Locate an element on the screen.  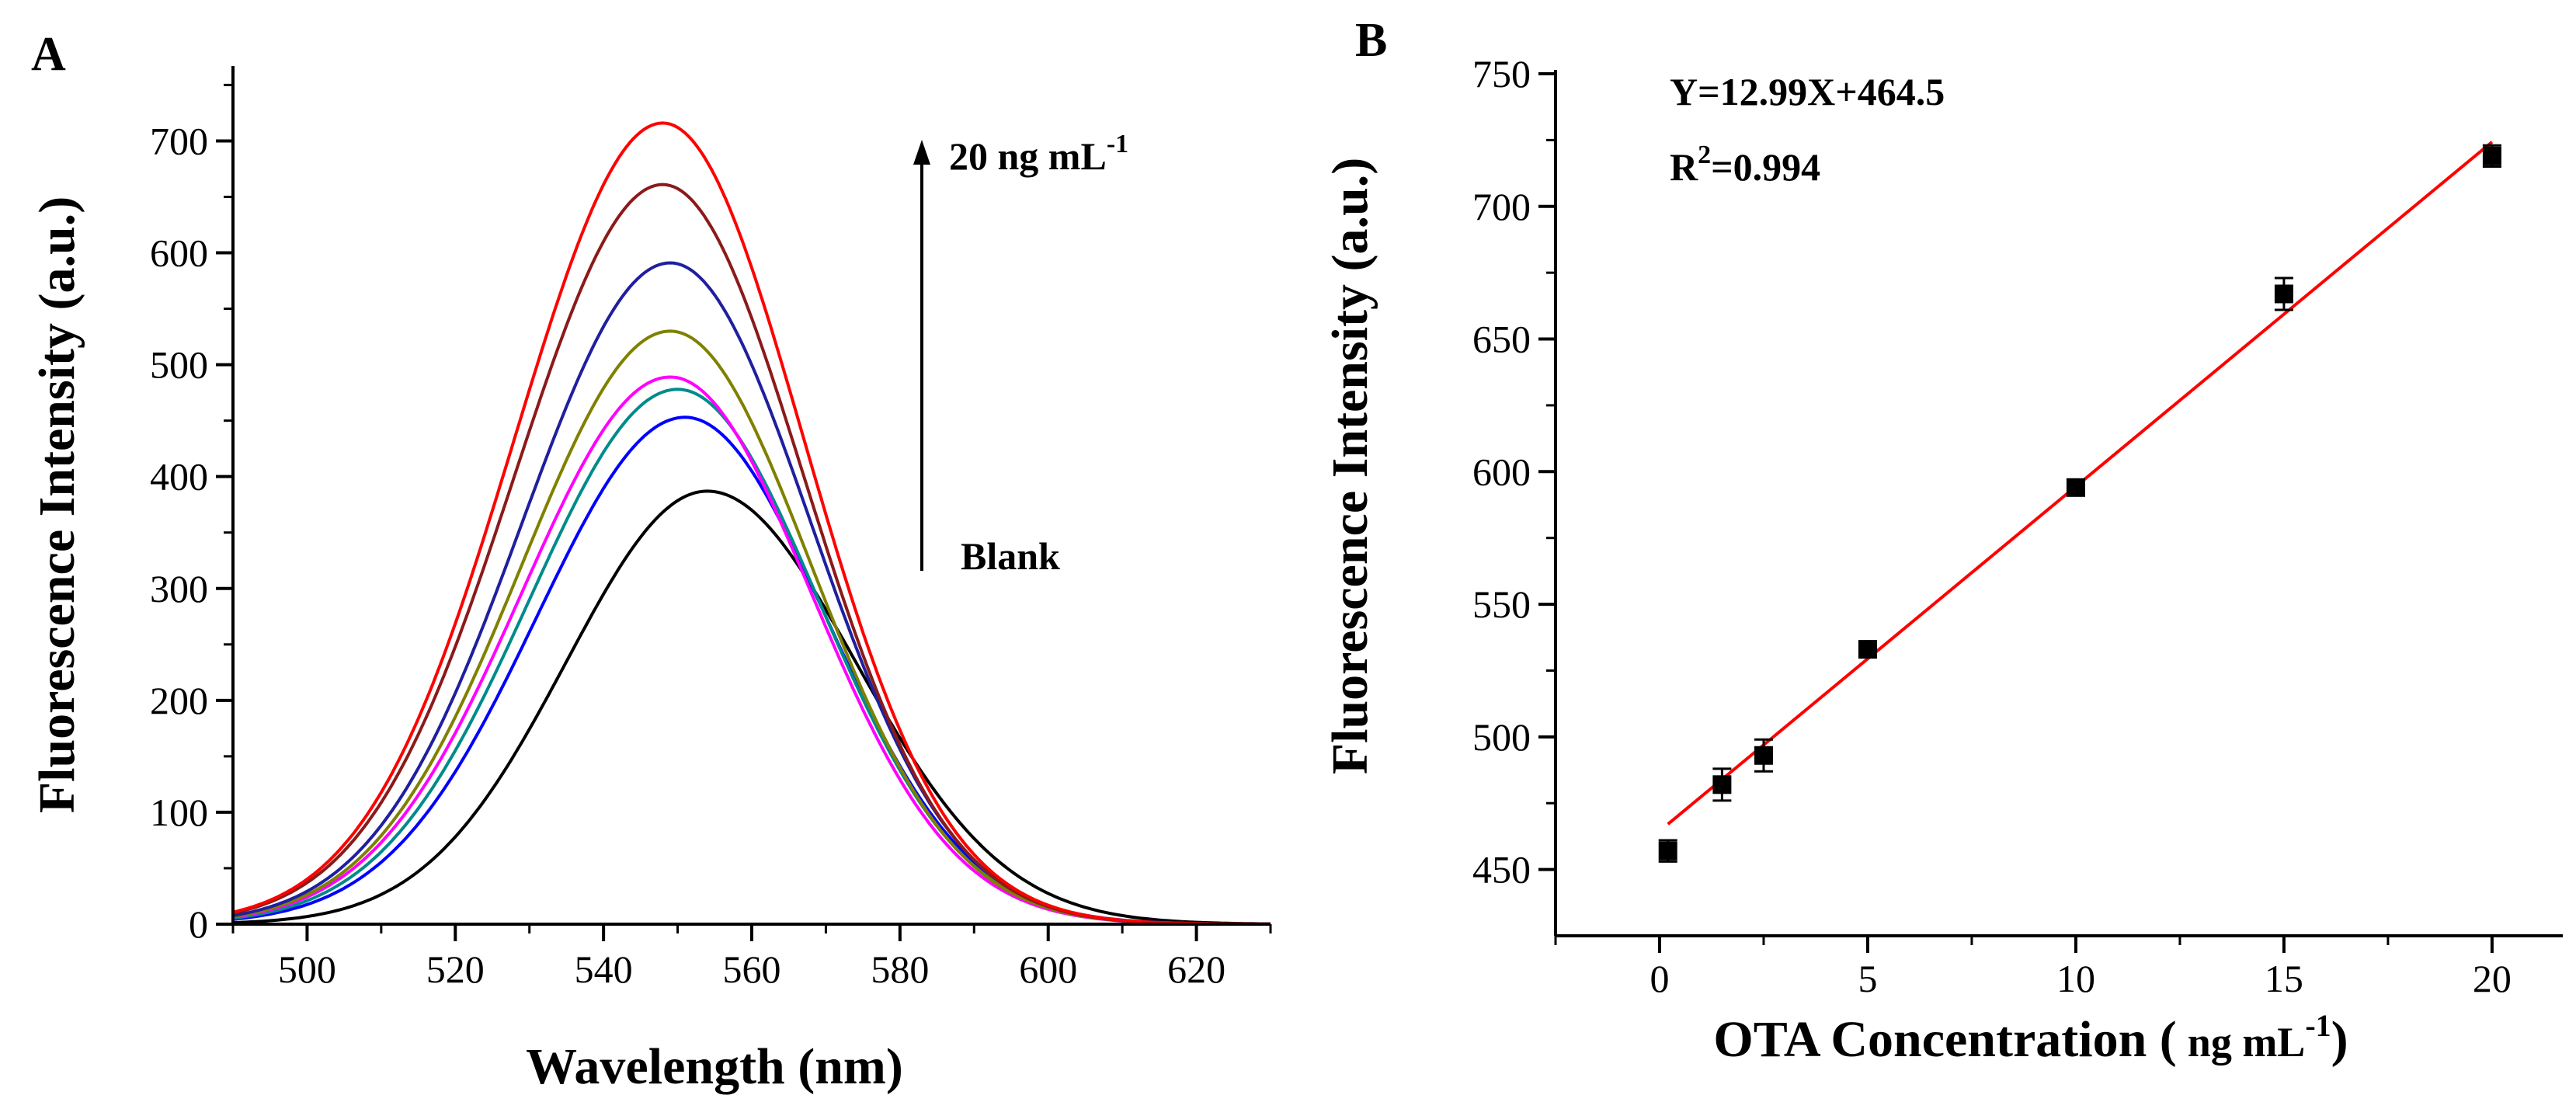
panel-a-x-tick-label: 600 is located at coordinates (1048, 969).